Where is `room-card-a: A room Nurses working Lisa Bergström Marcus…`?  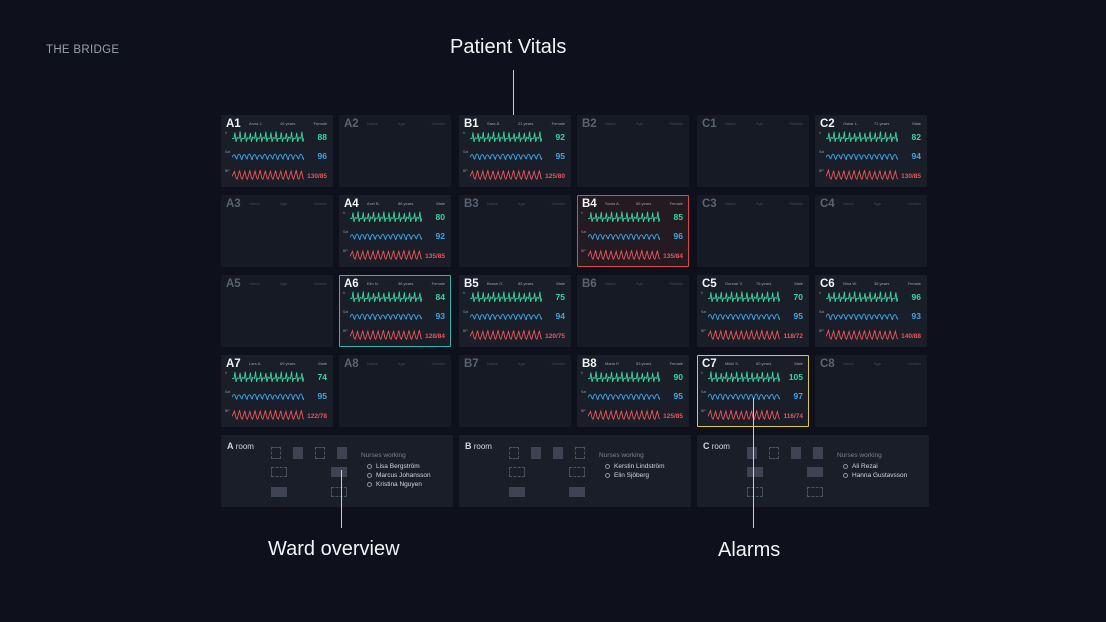 room-card-a: A room Nurses working Lisa Bergström Marcus… is located at coordinates (337, 471).